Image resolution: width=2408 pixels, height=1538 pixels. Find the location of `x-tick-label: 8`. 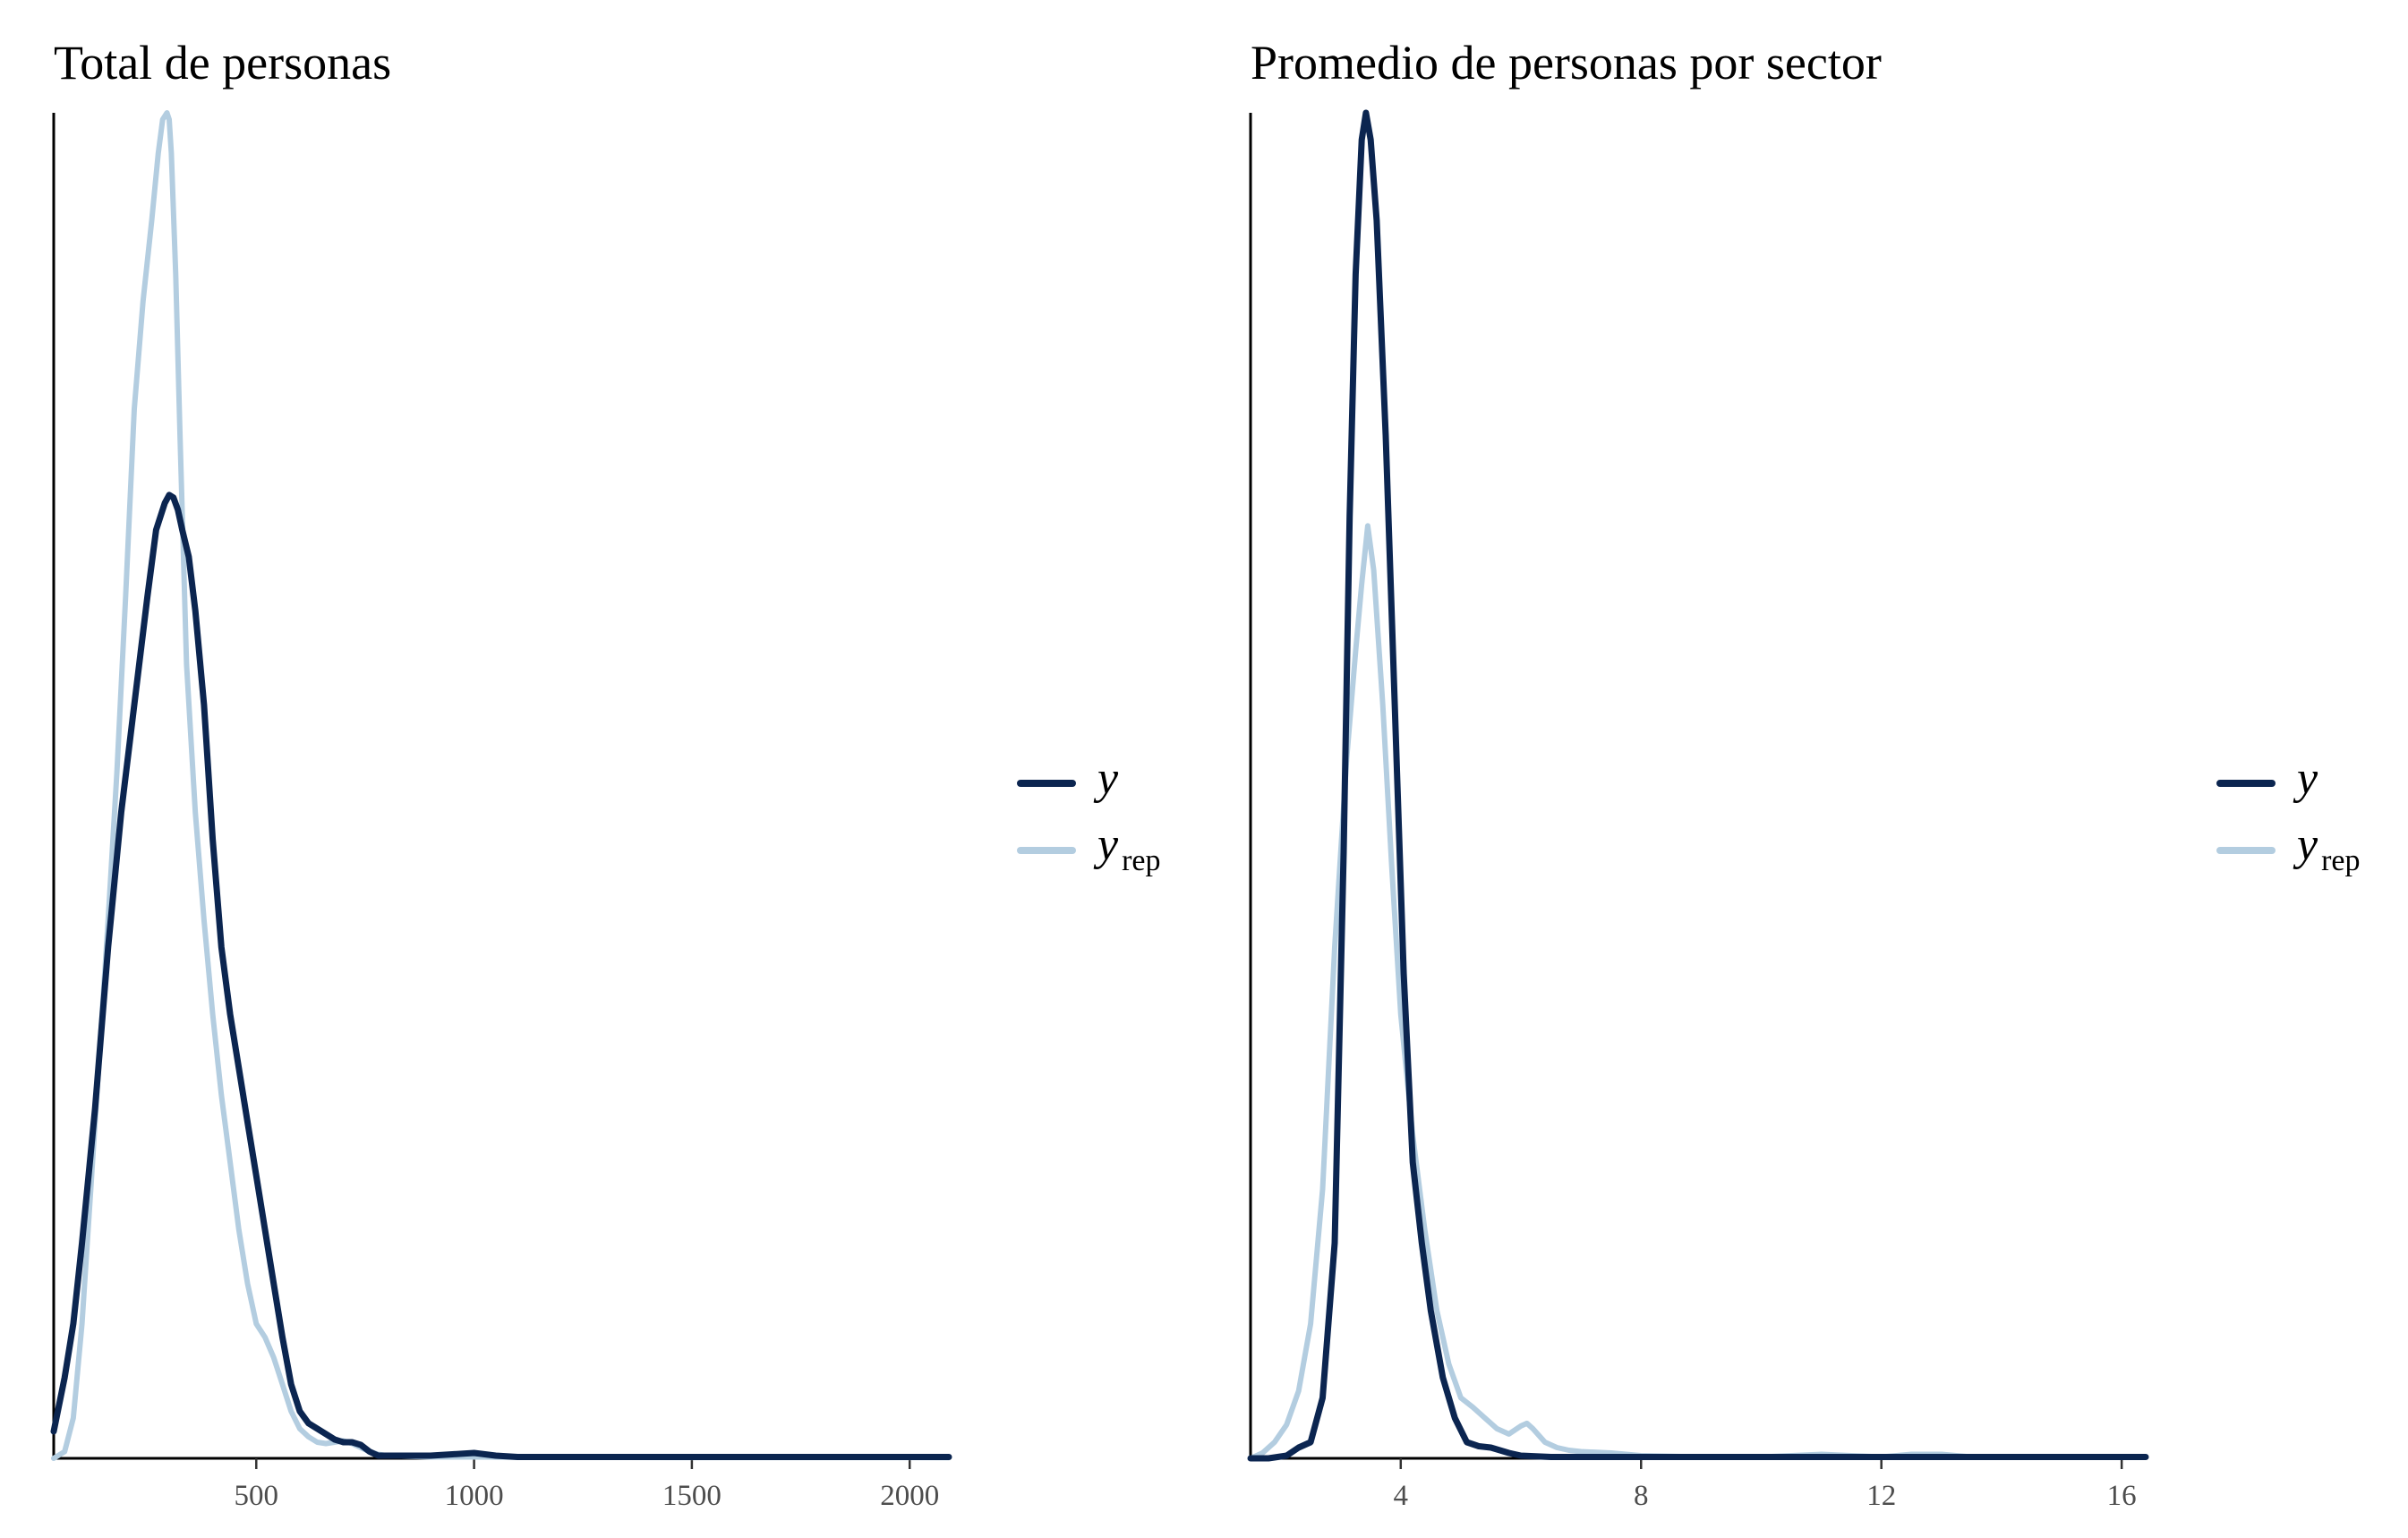

x-tick-label: 8 is located at coordinates (1641, 1496).